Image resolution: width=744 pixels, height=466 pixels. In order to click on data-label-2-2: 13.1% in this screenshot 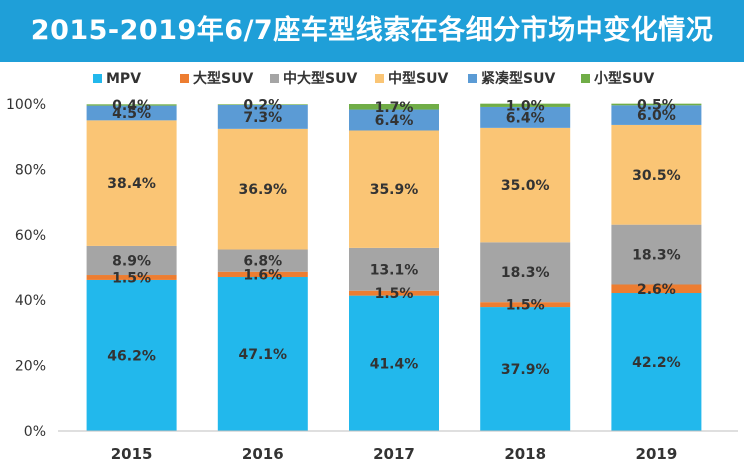, I will do `click(394, 270)`.